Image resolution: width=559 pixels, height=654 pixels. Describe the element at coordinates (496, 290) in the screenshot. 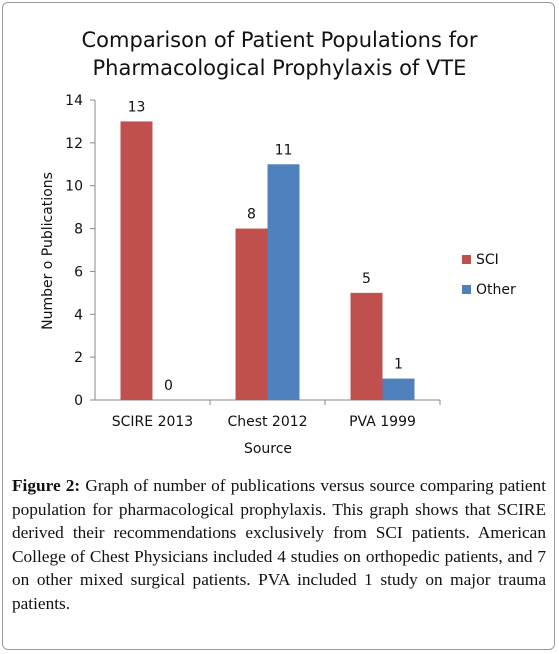

I see `legend-label-other: Other` at that location.